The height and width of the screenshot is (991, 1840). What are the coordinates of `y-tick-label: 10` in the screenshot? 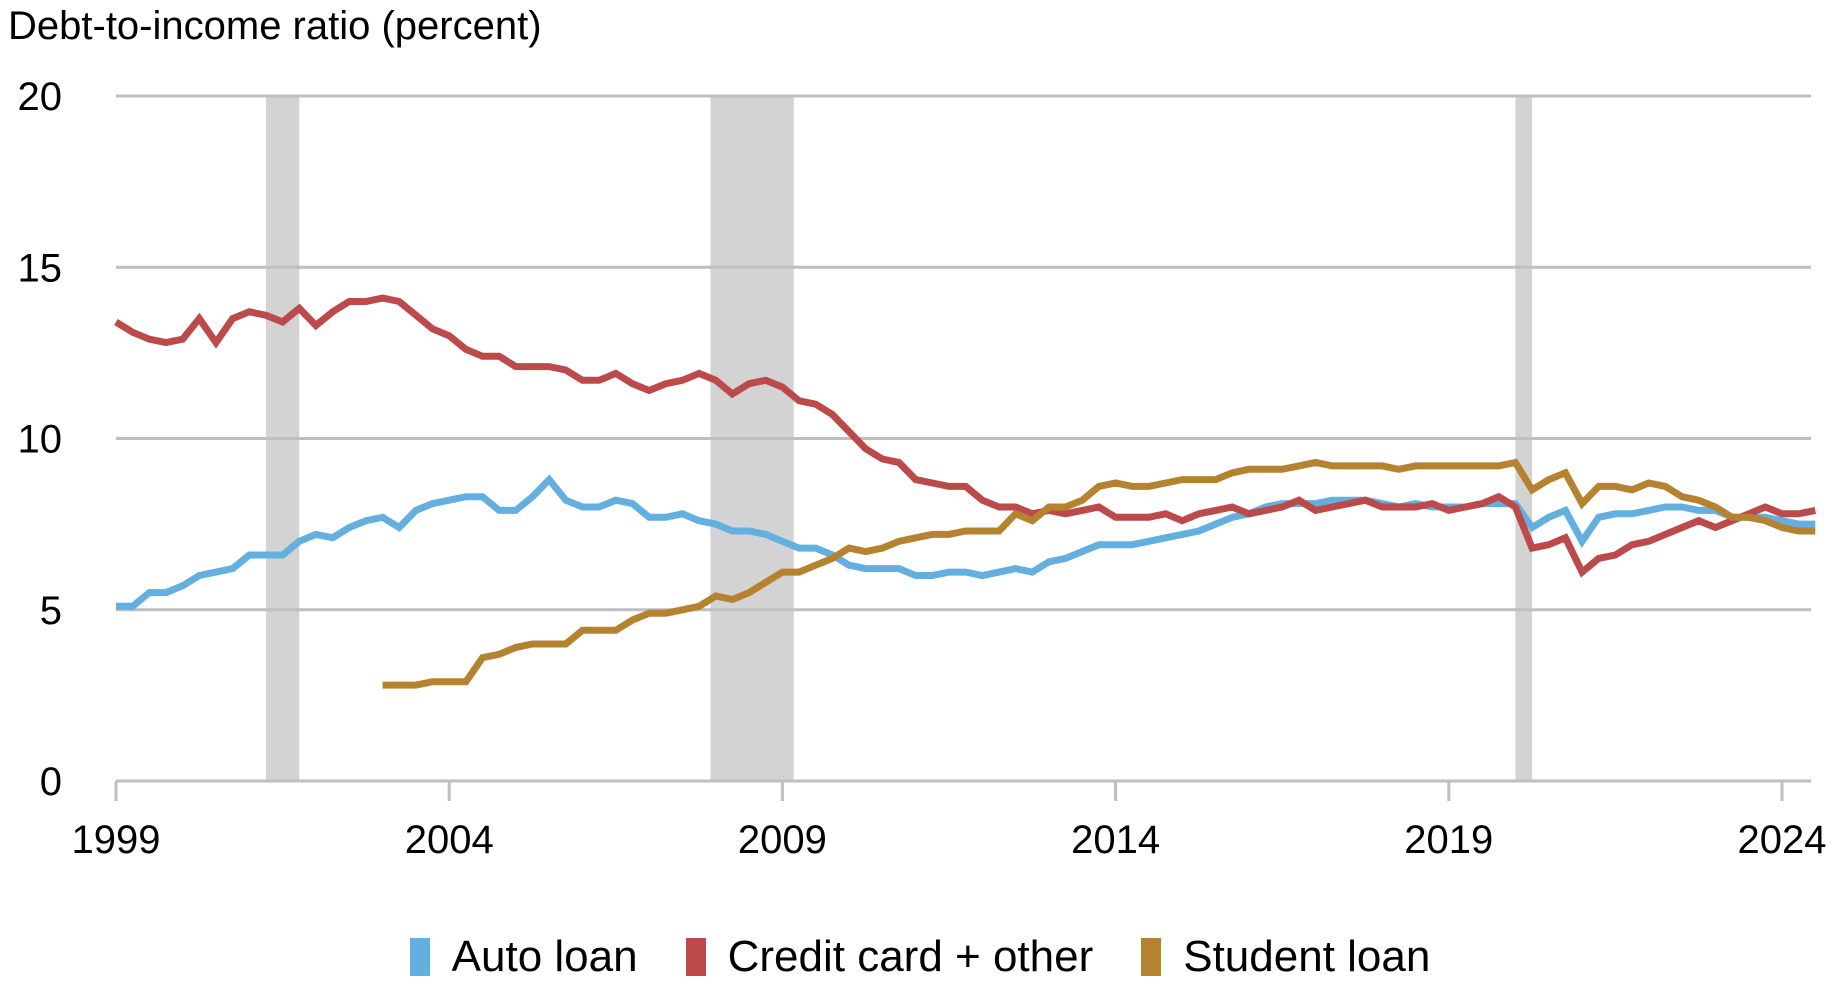 It's located at (40, 440).